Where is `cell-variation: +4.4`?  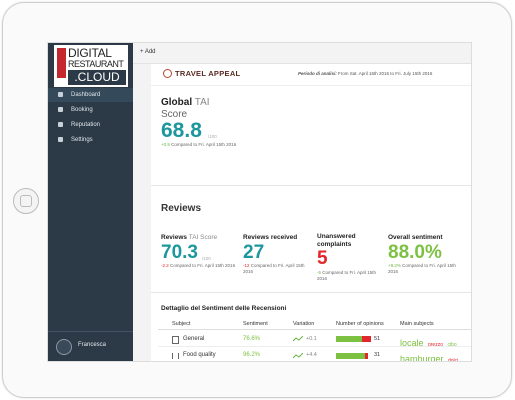 cell-variation: +4.4 is located at coordinates (311, 355).